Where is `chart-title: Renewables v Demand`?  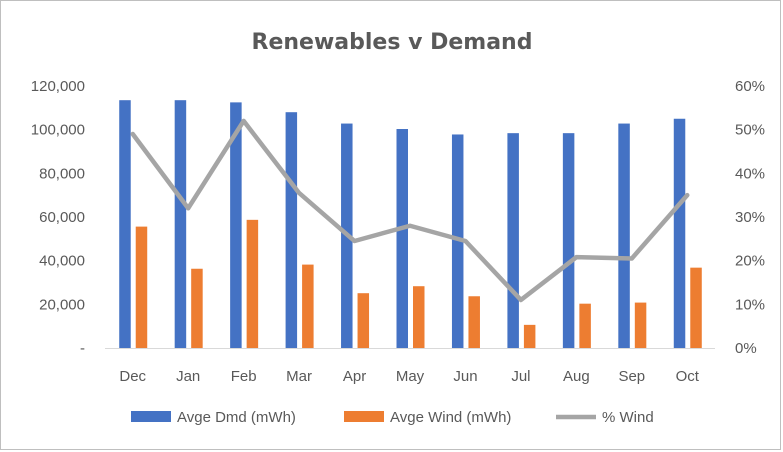
chart-title: Renewables v Demand is located at coordinates (392, 42).